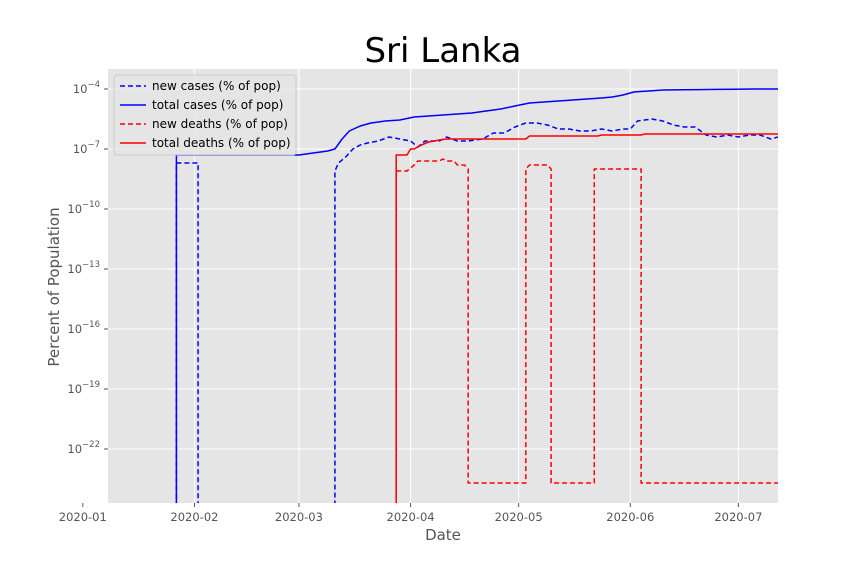  Describe the element at coordinates (299, 517) in the screenshot. I see `x-tick-label: 2020-03` at that location.